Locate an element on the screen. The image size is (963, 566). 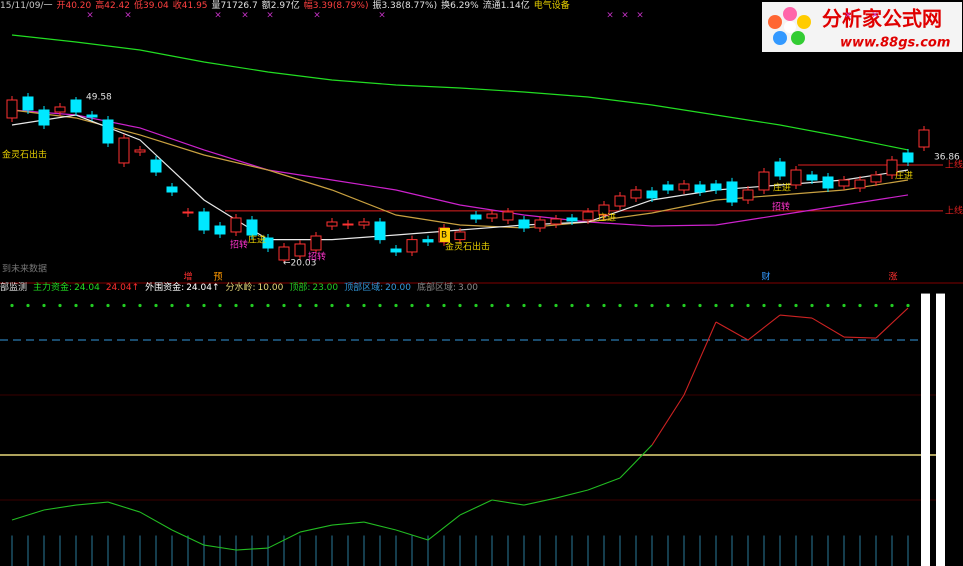
header-item: 额2.97亿 is located at coordinates (281, 5).